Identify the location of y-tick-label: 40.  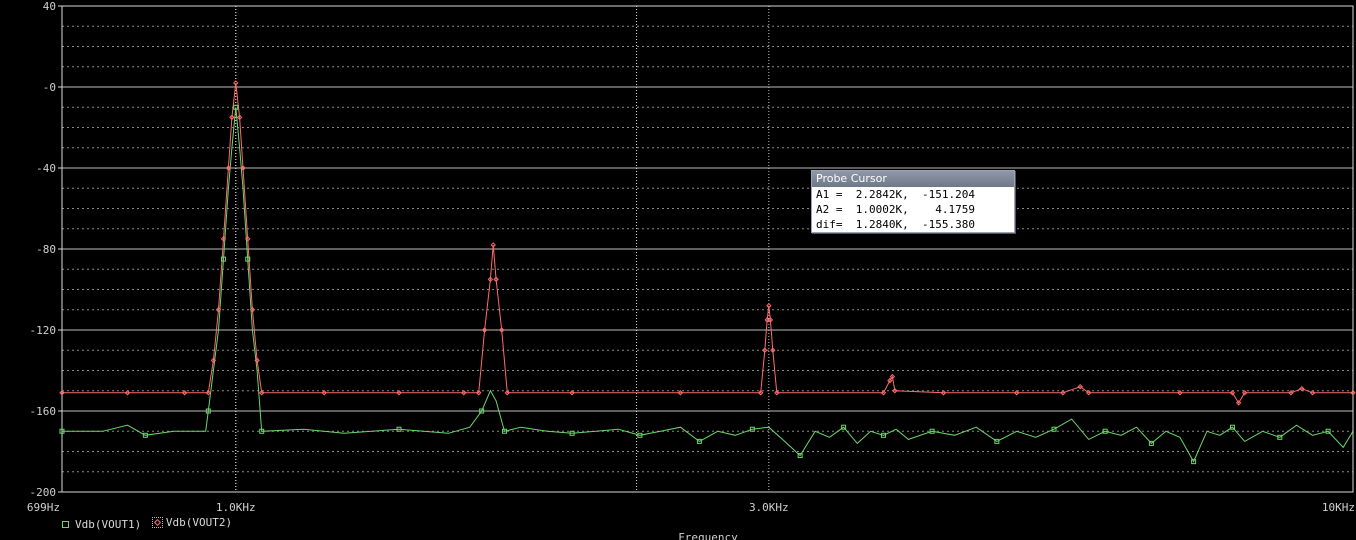
(49, 6).